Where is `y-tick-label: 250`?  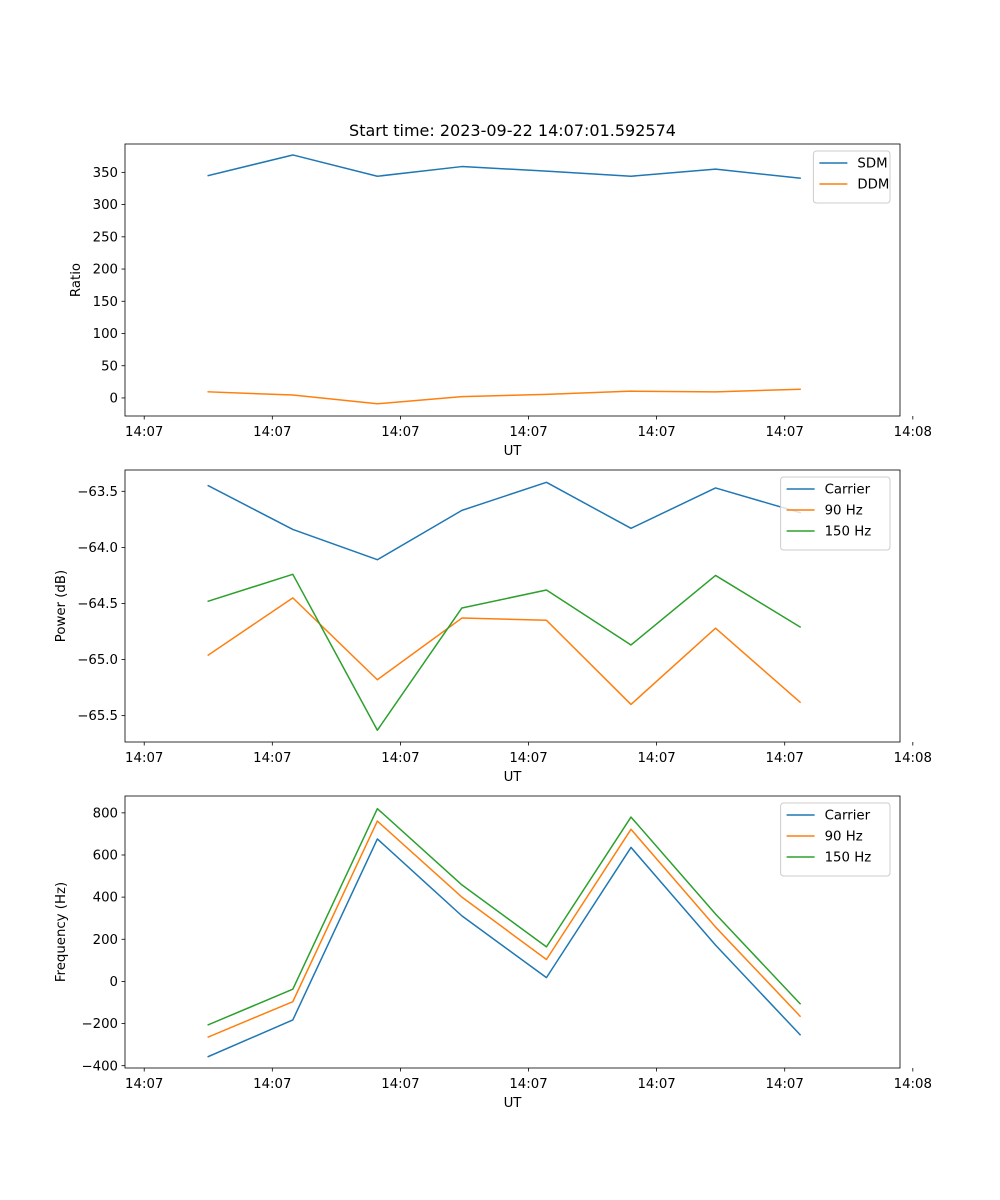
y-tick-label: 250 is located at coordinates (105, 237).